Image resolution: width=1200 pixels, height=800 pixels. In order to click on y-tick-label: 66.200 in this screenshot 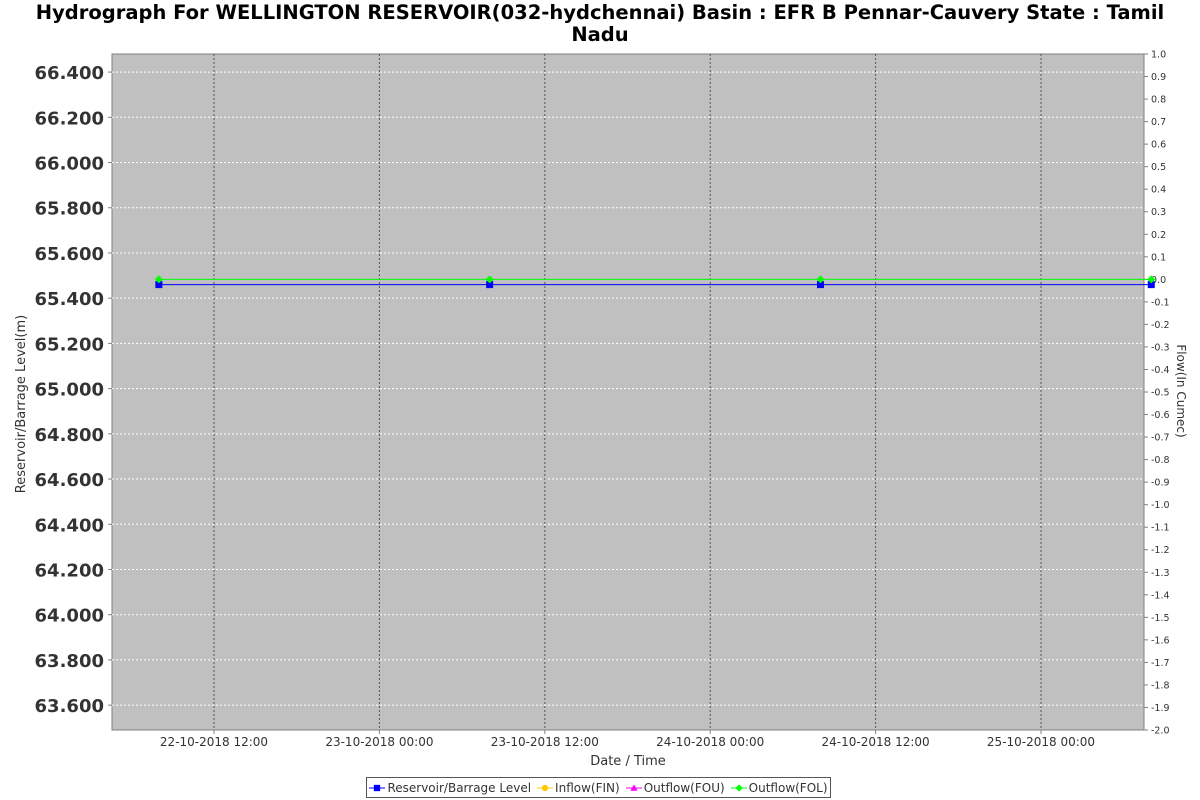, I will do `click(69, 118)`.